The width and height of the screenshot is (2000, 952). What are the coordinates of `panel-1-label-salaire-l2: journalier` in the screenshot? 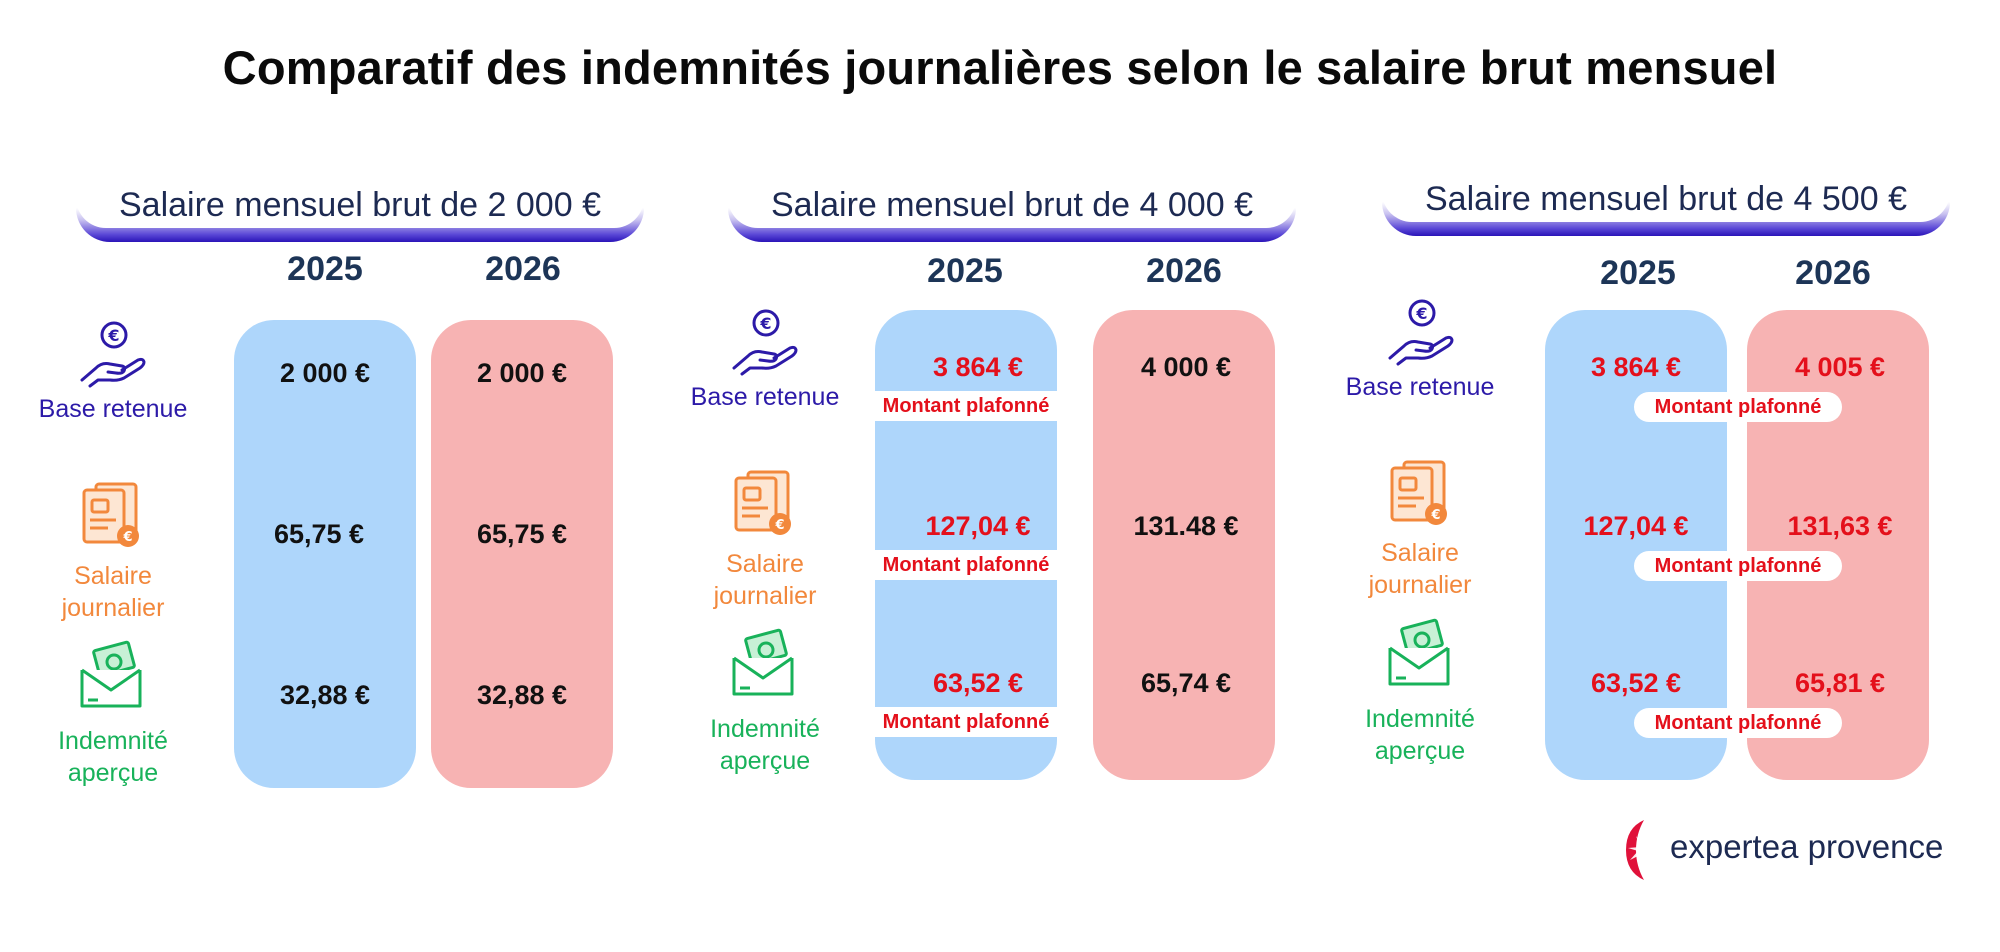 It's located at (113, 608).